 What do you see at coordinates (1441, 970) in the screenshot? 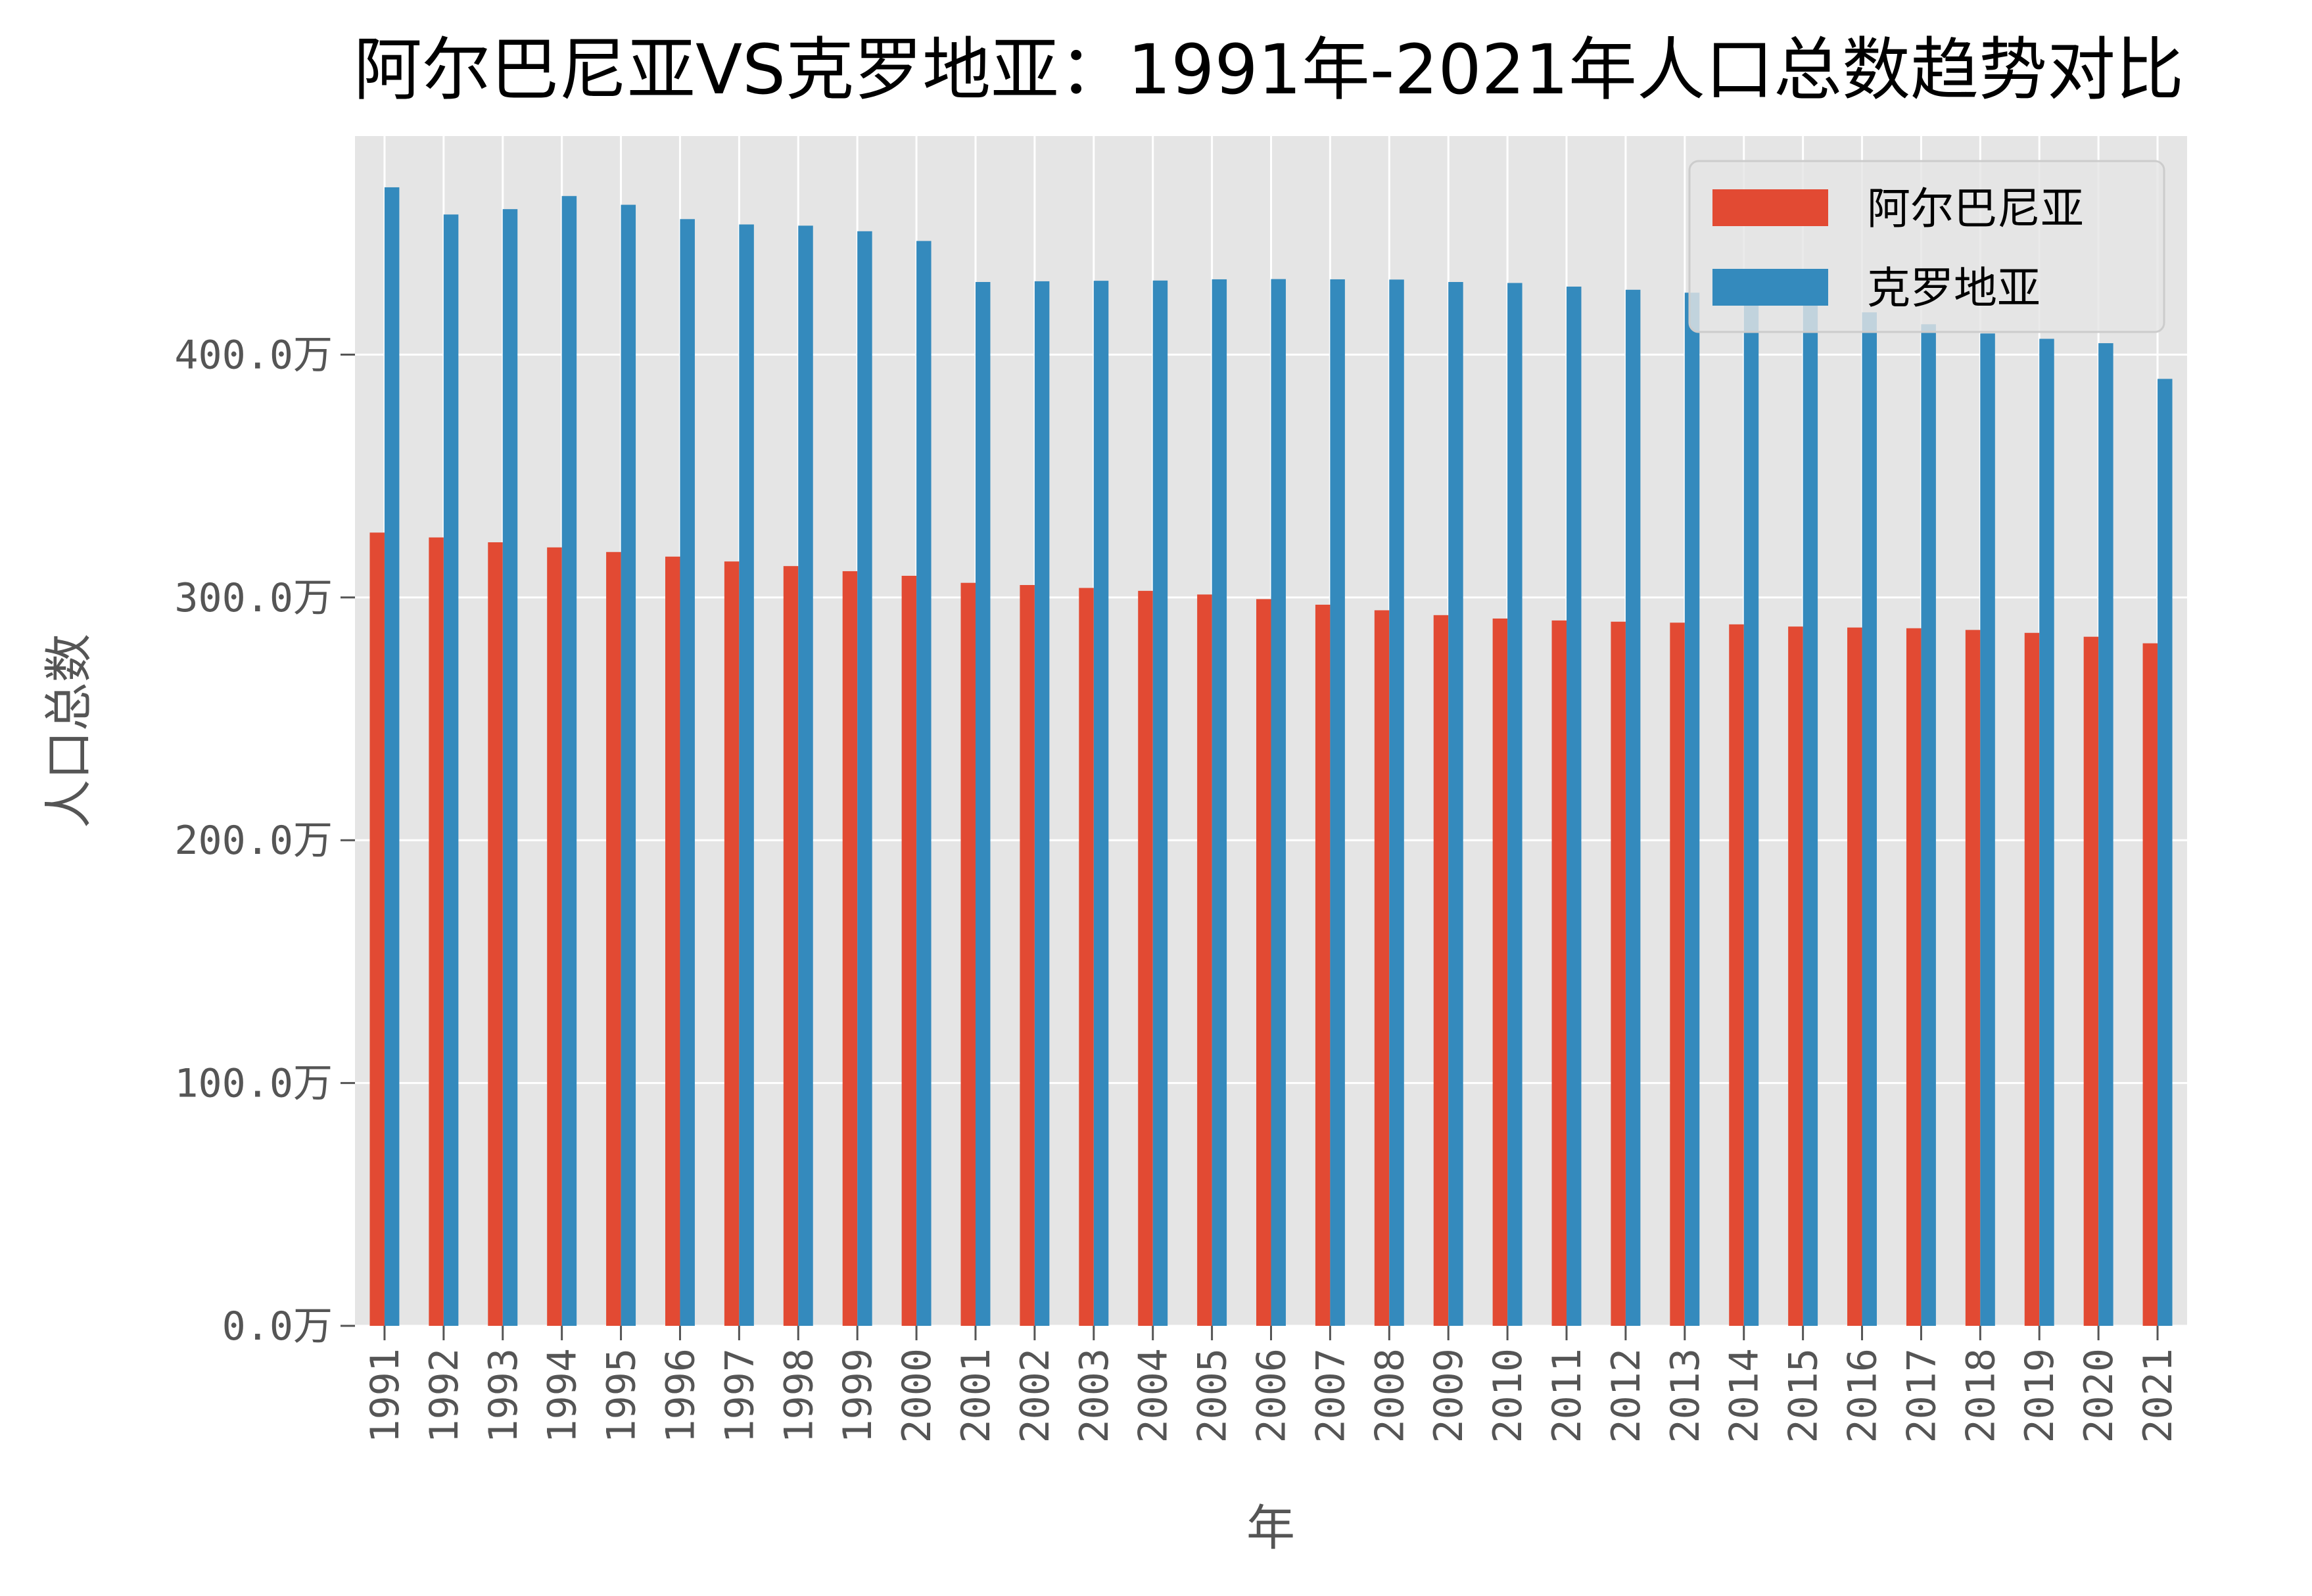
I see `bar-albania-2009` at bounding box center [1441, 970].